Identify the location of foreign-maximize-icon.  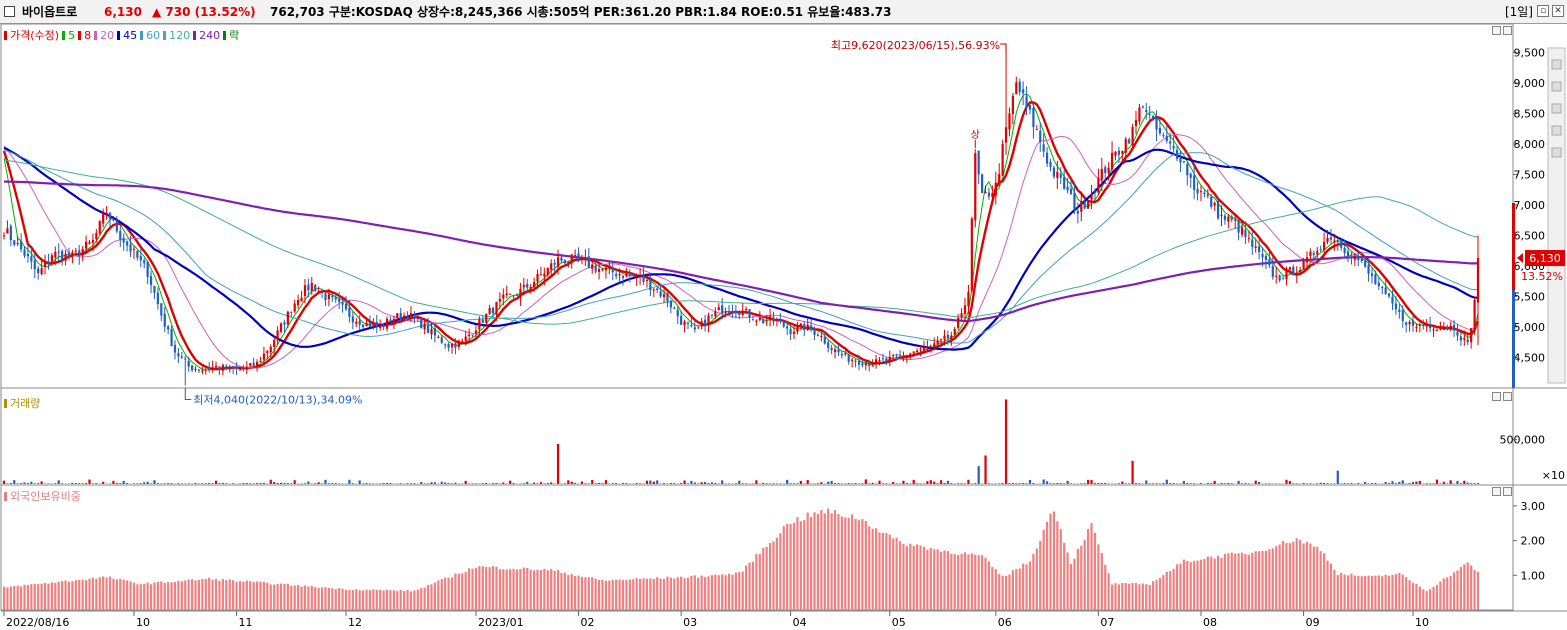
(1507, 491).